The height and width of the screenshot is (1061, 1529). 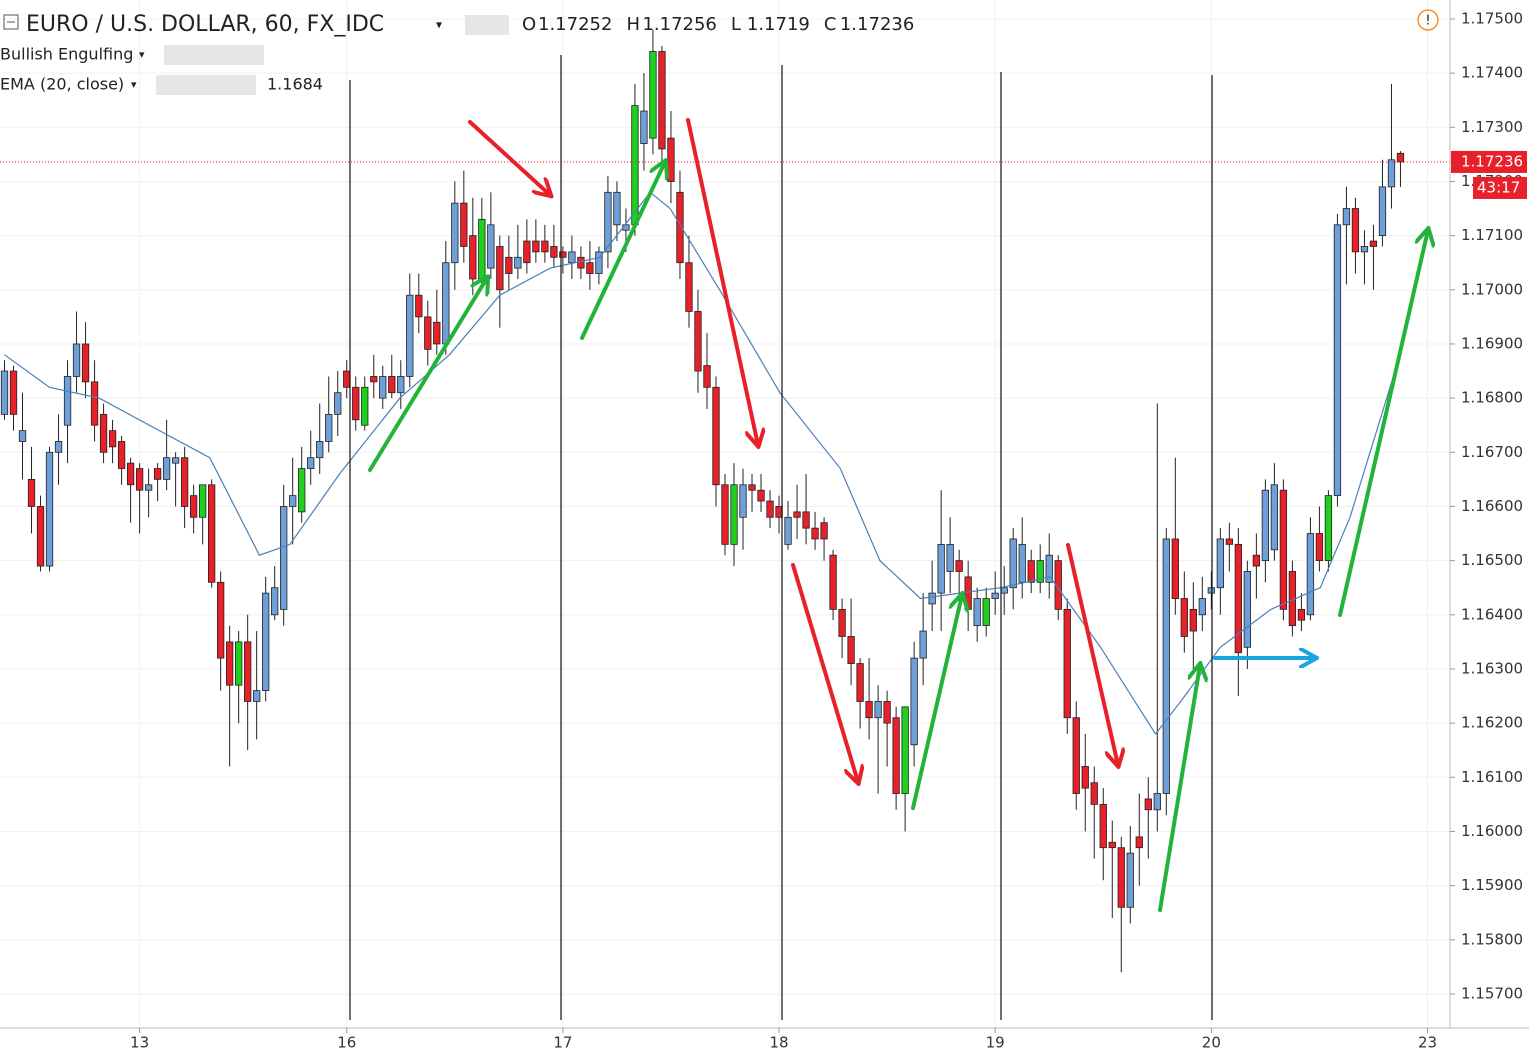 I want to click on x-tick-label: 16, so click(x=346, y=1043).